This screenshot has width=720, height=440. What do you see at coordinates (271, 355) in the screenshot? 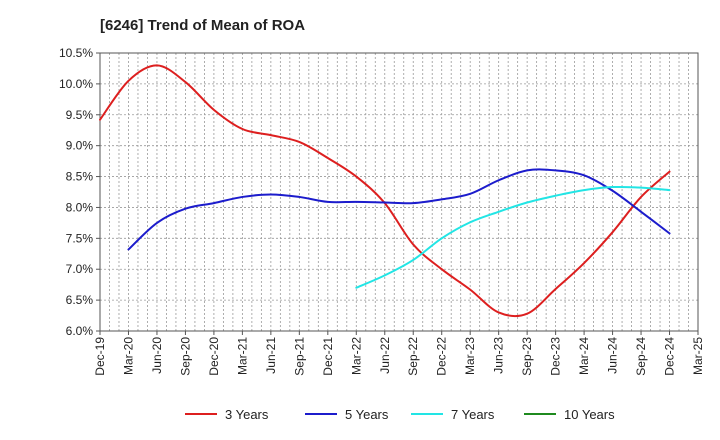
I see `x-tick-label: Jun-21` at bounding box center [271, 355].